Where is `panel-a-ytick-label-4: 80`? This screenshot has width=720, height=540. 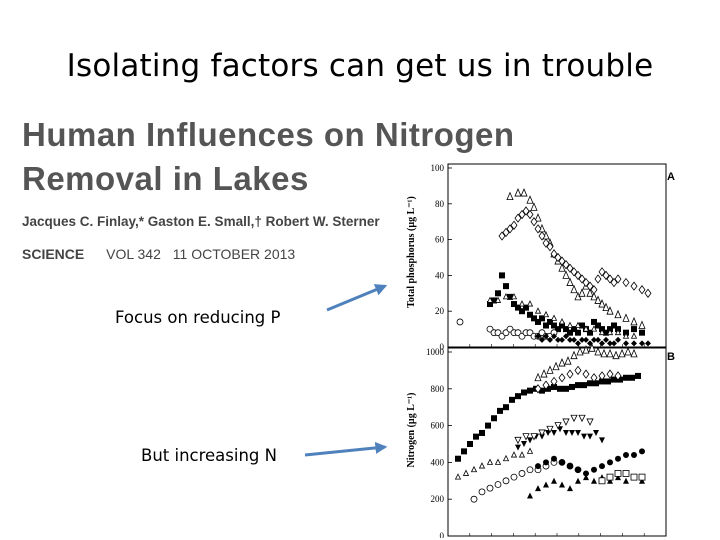 panel-a-ytick-label-4: 80 is located at coordinates (440, 204).